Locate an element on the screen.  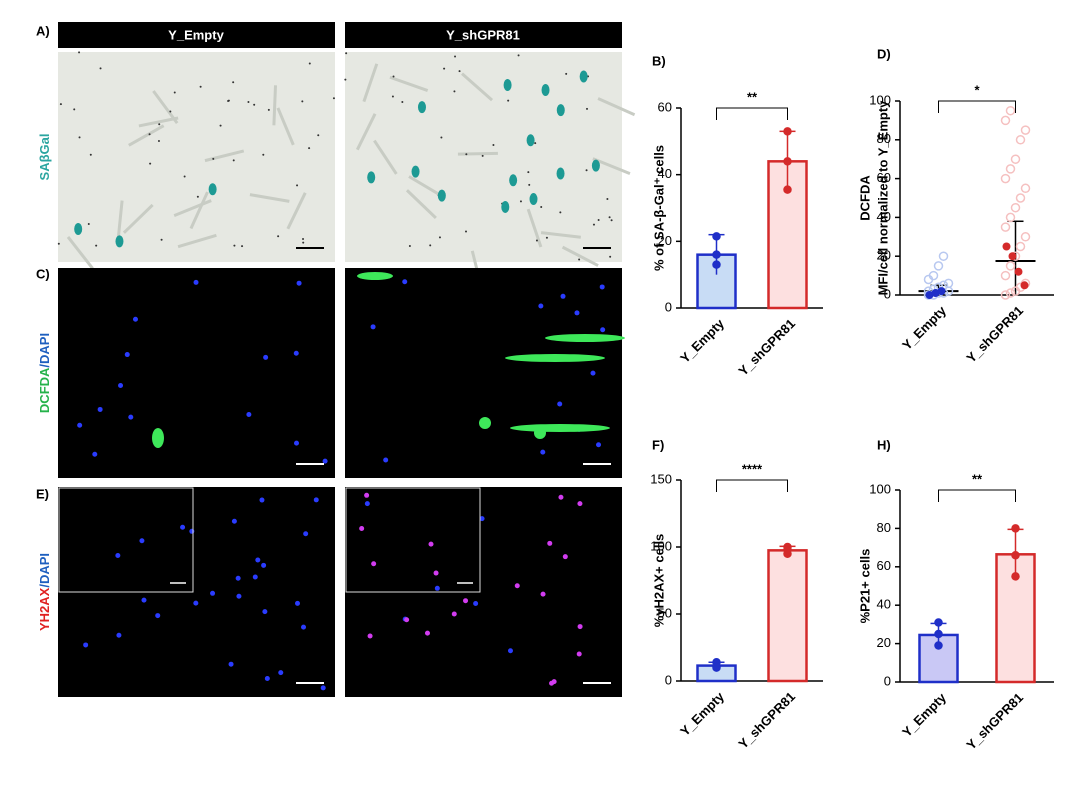
significance-bracket is located at coordinates (752, 113).